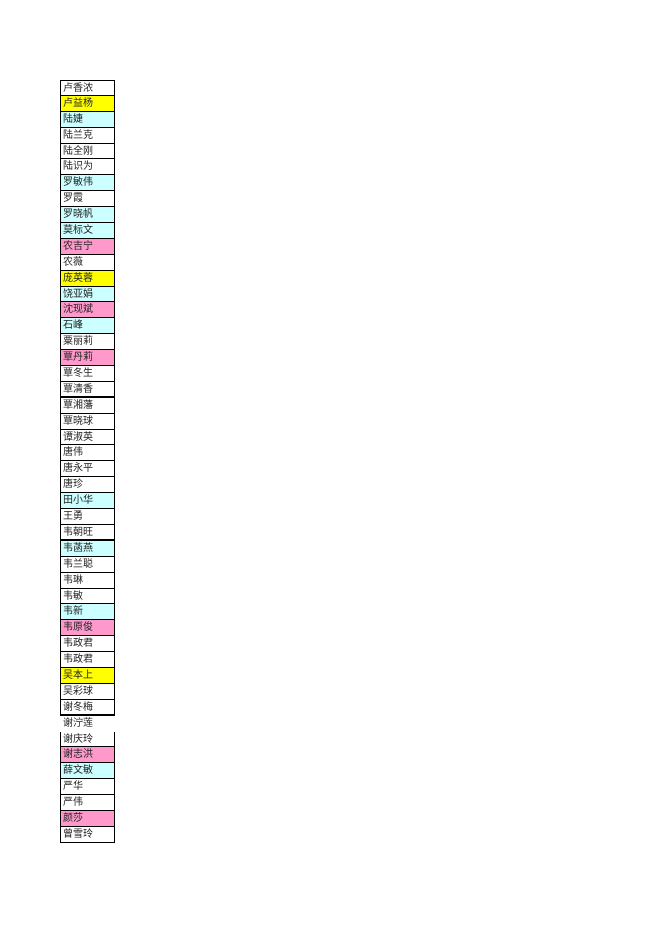 The width and height of the screenshot is (662, 936). What do you see at coordinates (78, 723) in the screenshot?
I see `name-cell: 谢泞莲` at bounding box center [78, 723].